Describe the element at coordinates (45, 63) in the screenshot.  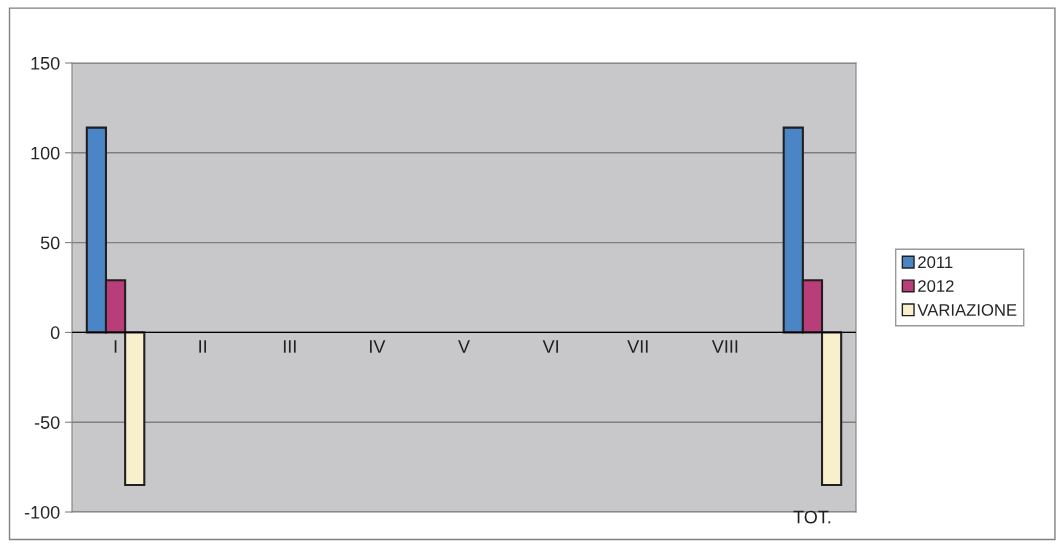
I see `y-tick-label: 150` at that location.